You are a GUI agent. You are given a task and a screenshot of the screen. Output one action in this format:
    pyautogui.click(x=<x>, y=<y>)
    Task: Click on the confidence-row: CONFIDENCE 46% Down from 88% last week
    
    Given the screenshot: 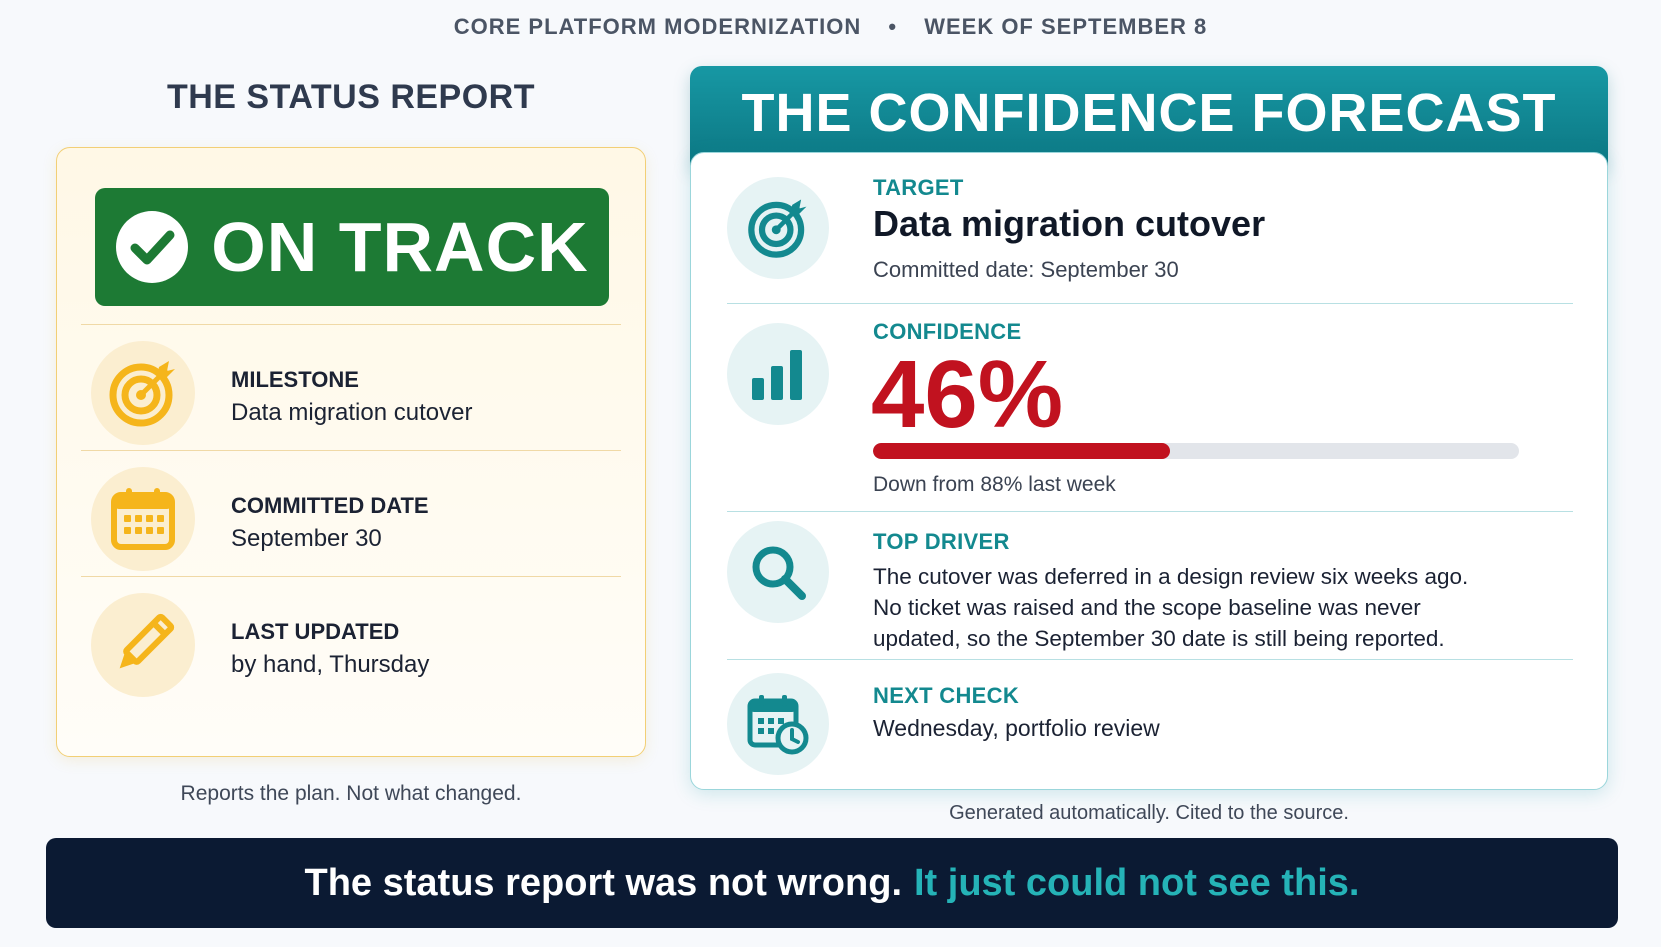 What is the action you would take?
    pyautogui.click(x=1150, y=407)
    